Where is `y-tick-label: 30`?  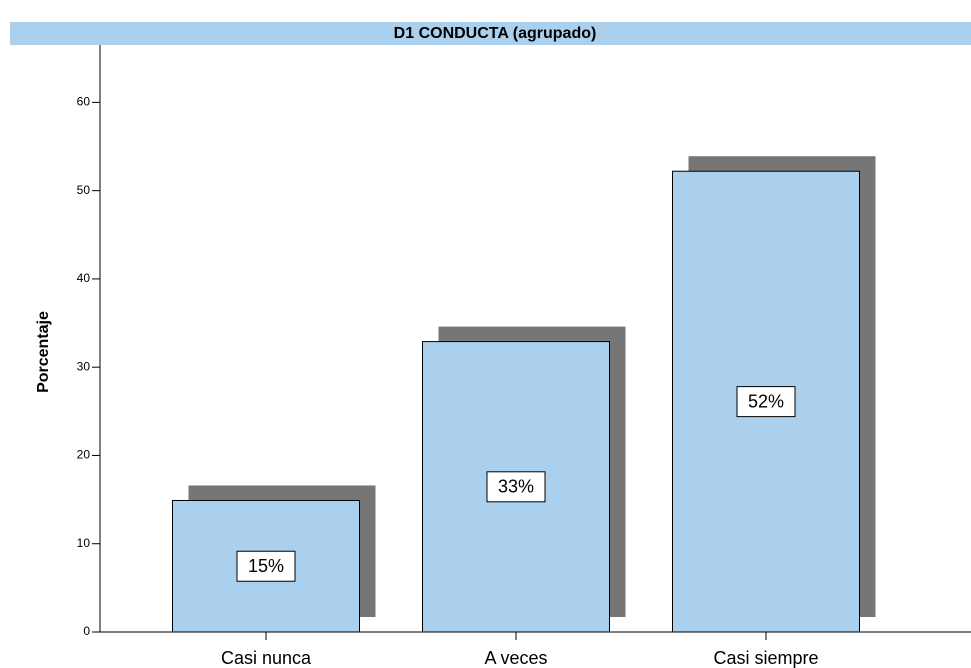
y-tick-label: 30 is located at coordinates (84, 366).